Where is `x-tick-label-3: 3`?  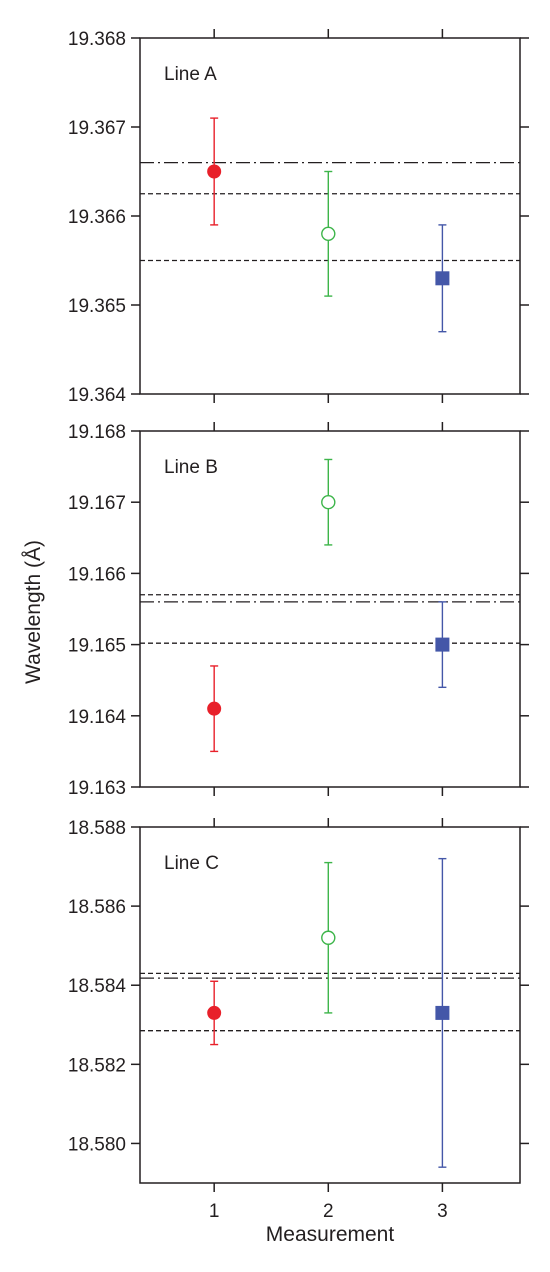 x-tick-label-3: 3 is located at coordinates (442, 1211).